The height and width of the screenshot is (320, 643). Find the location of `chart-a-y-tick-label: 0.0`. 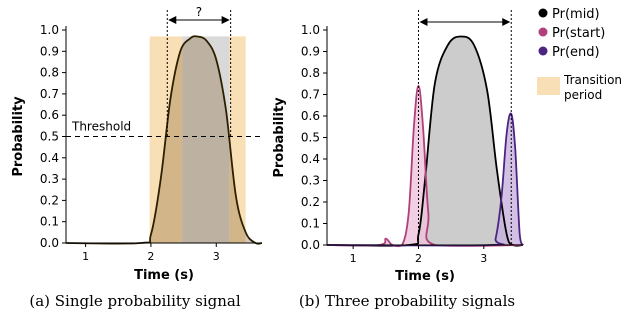

chart-a-y-tick-label: 0.0 is located at coordinates (49, 243).